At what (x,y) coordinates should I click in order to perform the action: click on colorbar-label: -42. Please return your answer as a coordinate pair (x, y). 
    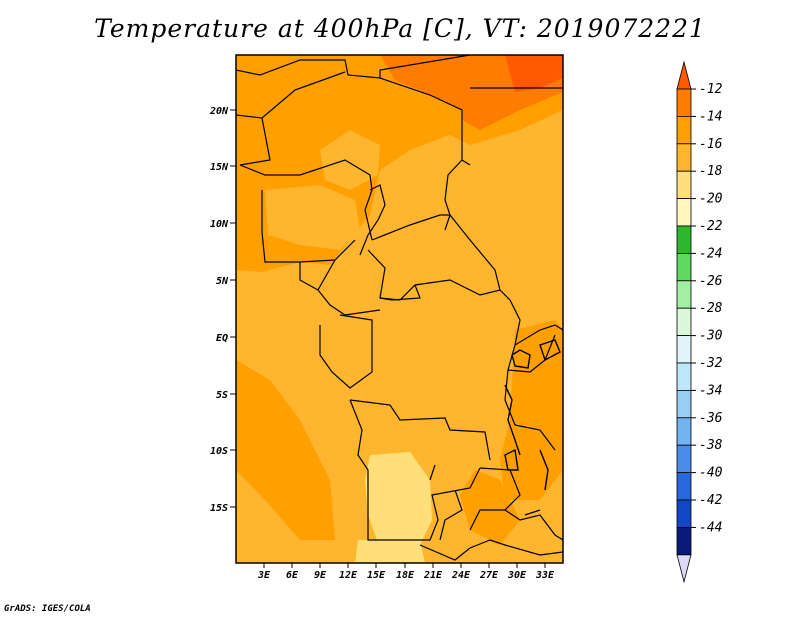
    Looking at the image, I should click on (711, 500).